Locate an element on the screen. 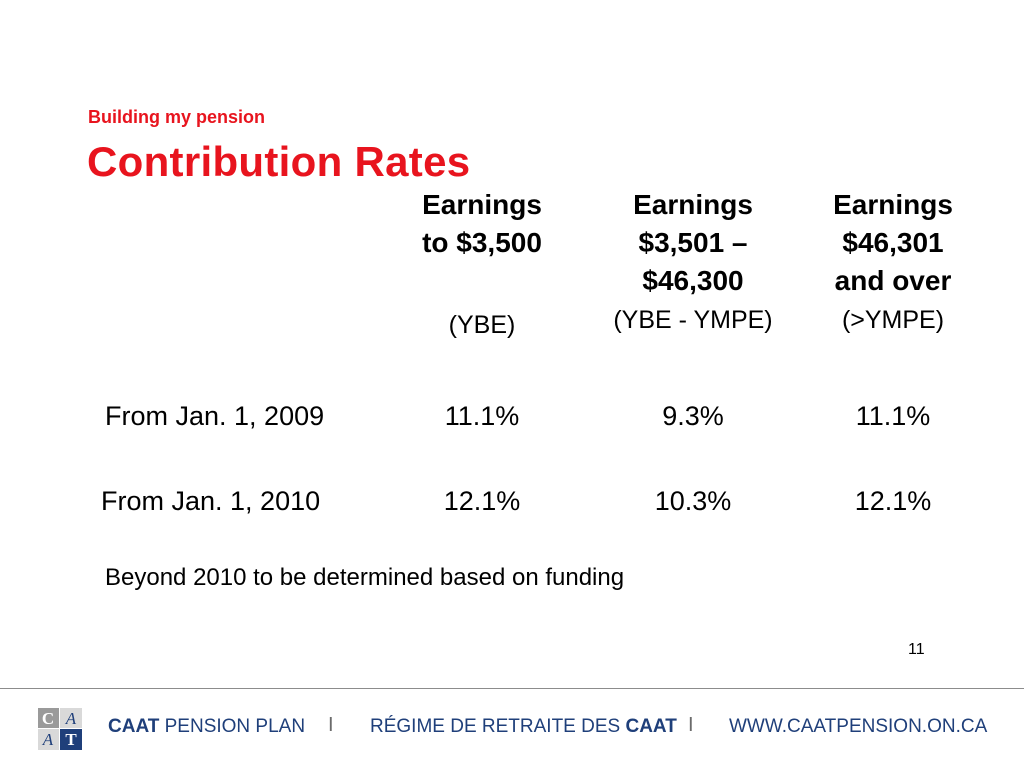 The width and height of the screenshot is (1024, 768). footer-plan-rest: PENSION PLAN is located at coordinates (232, 726).